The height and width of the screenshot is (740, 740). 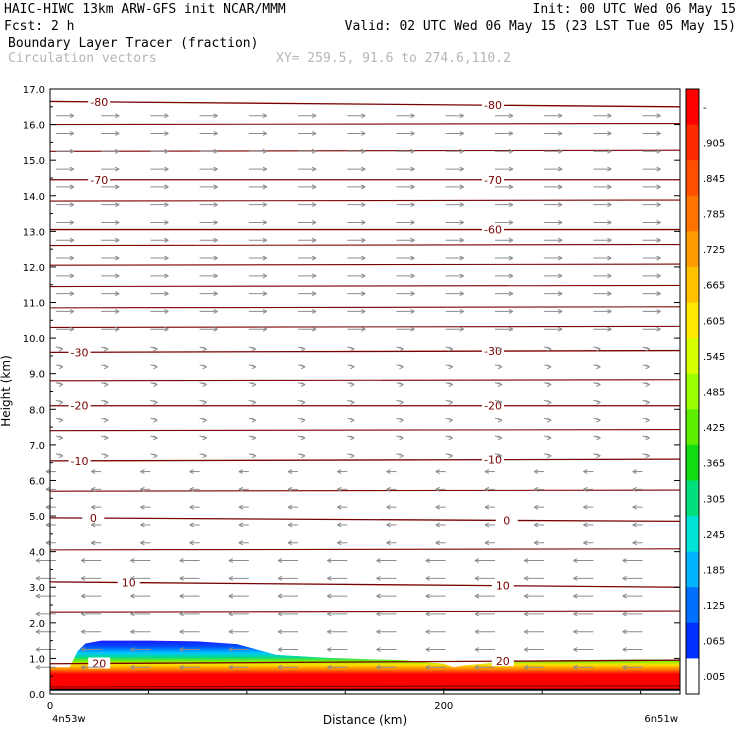 I want to click on isotherm-line, so click(x=365, y=286).